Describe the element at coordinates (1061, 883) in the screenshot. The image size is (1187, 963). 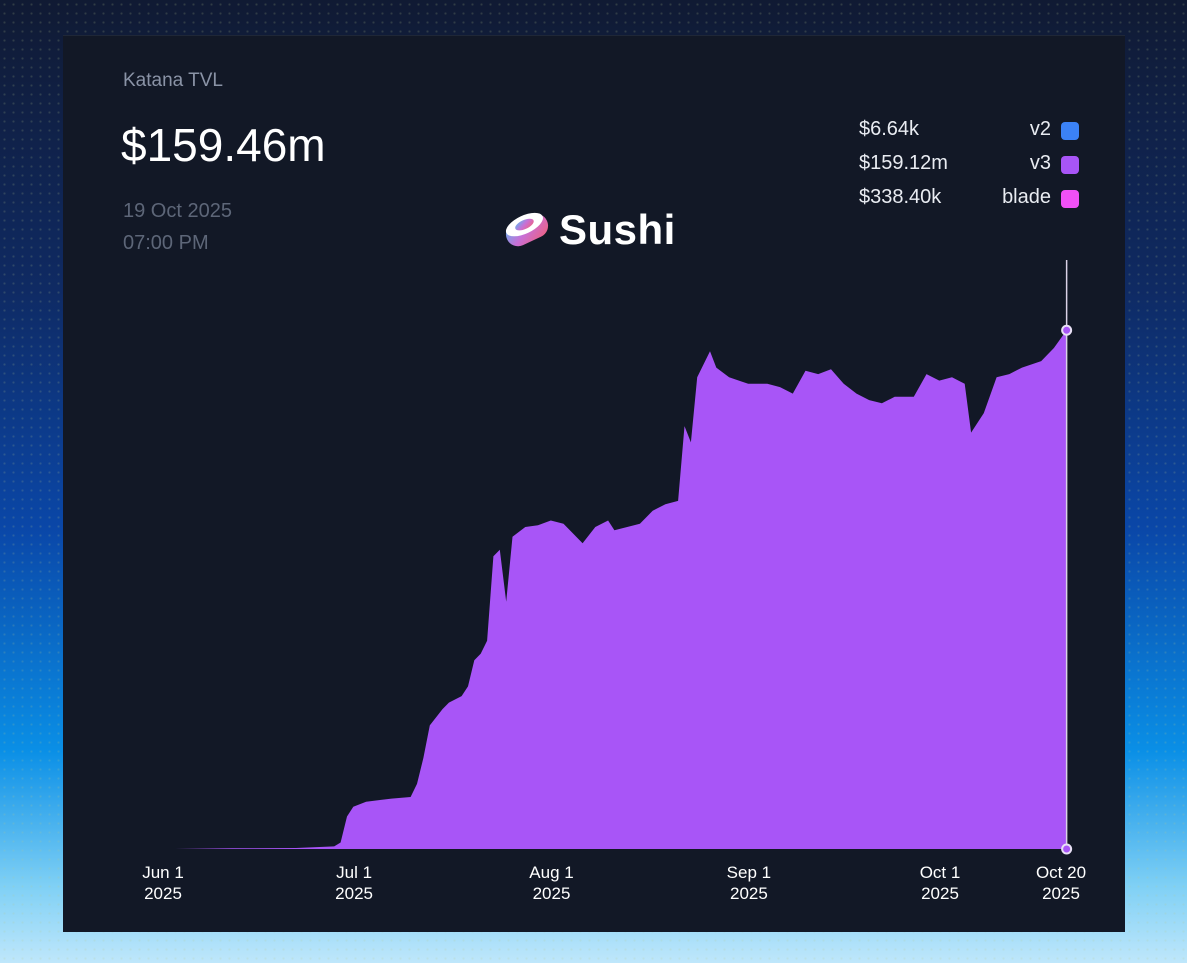
I see `x-tick-label: Oct 20 2025` at that location.